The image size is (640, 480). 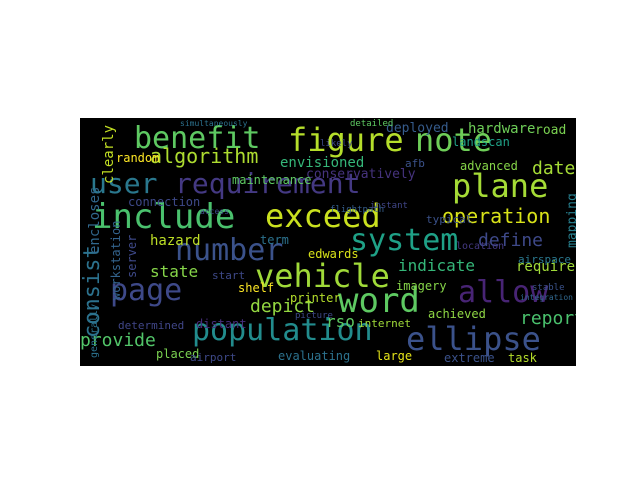 What do you see at coordinates (489, 166) in the screenshot?
I see `cloud-word-advanced: advanced` at bounding box center [489, 166].